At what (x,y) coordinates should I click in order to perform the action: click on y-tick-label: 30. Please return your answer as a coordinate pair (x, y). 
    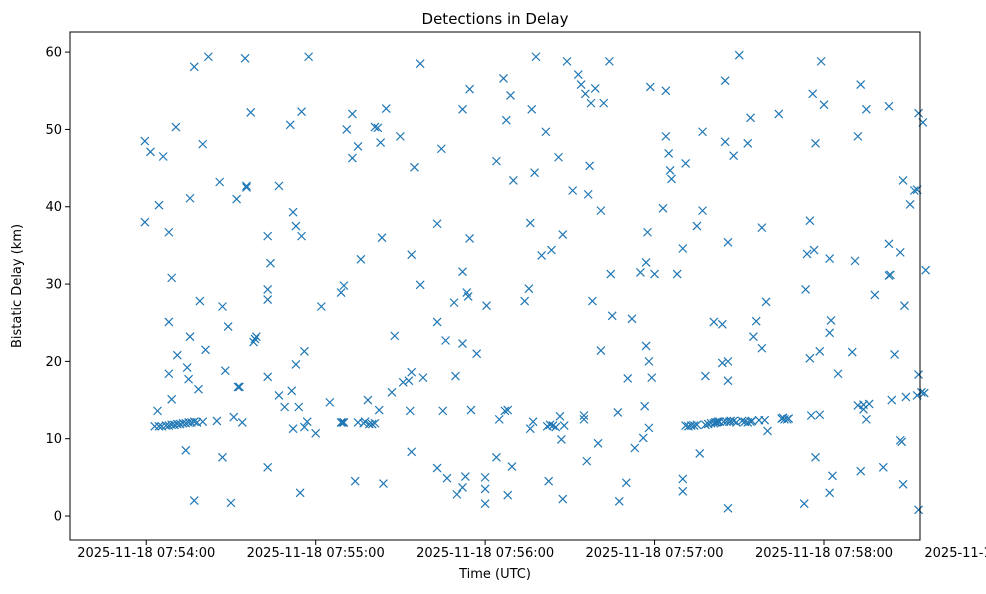
    Looking at the image, I should click on (53, 285).